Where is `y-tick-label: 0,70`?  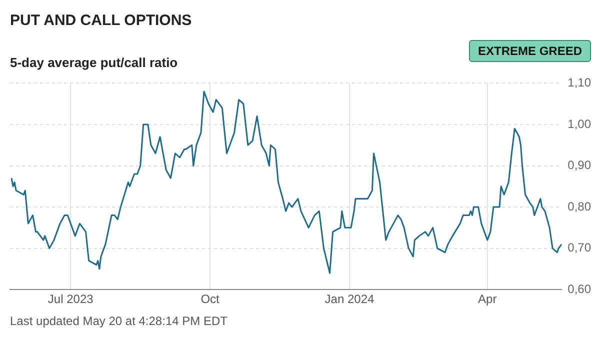 y-tick-label: 0,70 is located at coordinates (580, 247).